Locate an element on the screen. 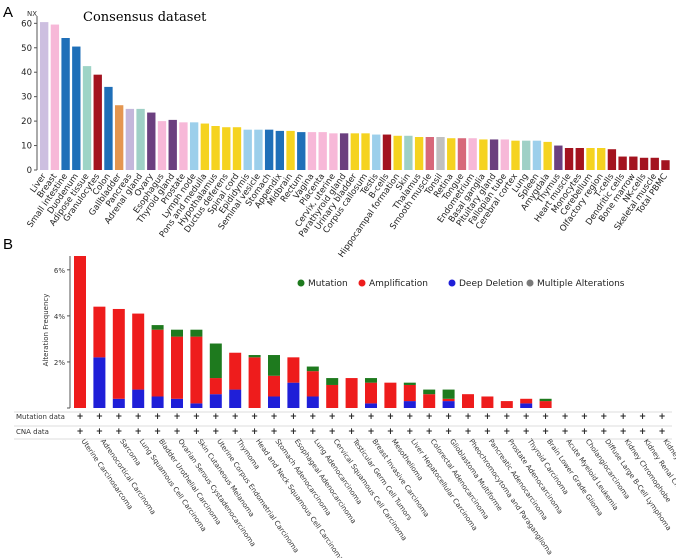 This screenshot has height=558, width=676. chart-a-ytick-label: 40 is located at coordinates (26, 73).